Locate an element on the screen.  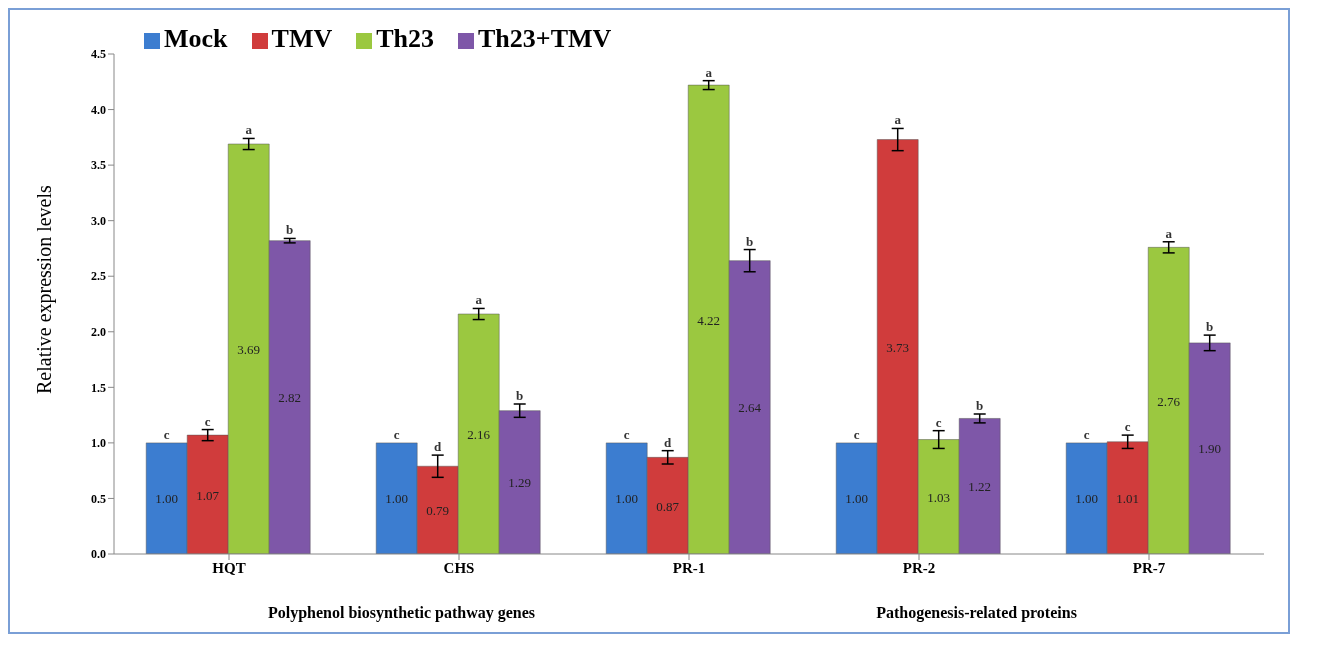
legend-label: Th23+TMV is located at coordinates (545, 38).